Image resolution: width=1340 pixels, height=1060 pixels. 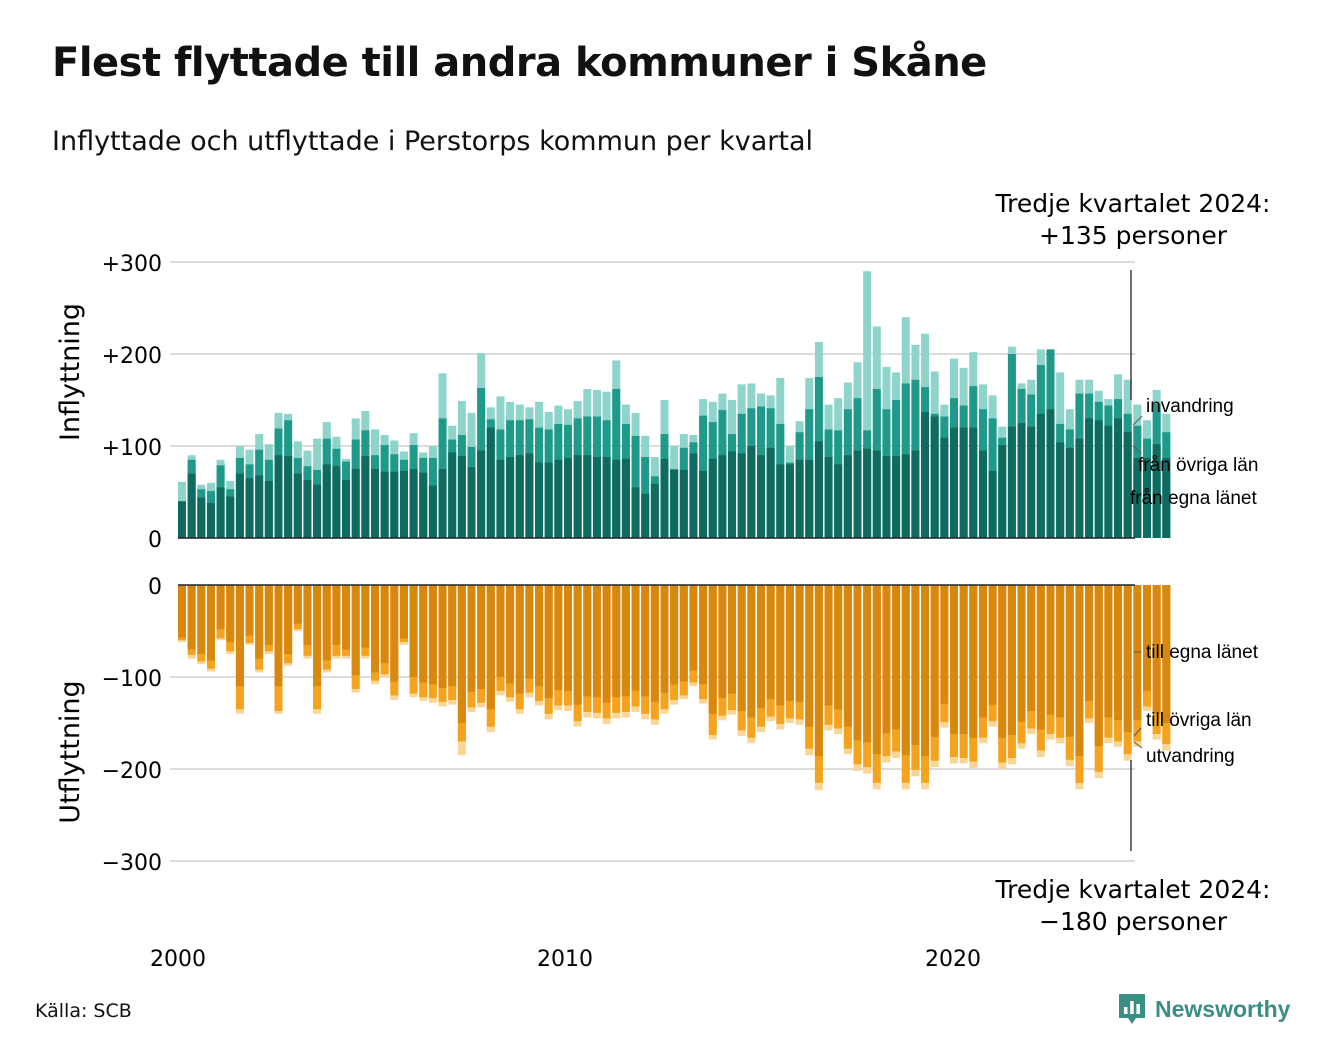 I want to click on annotation-utflyttning-line1: Tredje kvartalet 2024:, so click(x=1133, y=889).